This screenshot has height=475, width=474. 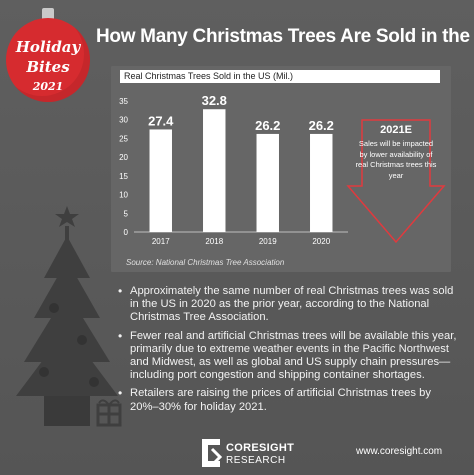 I want to click on data-label: 27.4, so click(x=161, y=120).